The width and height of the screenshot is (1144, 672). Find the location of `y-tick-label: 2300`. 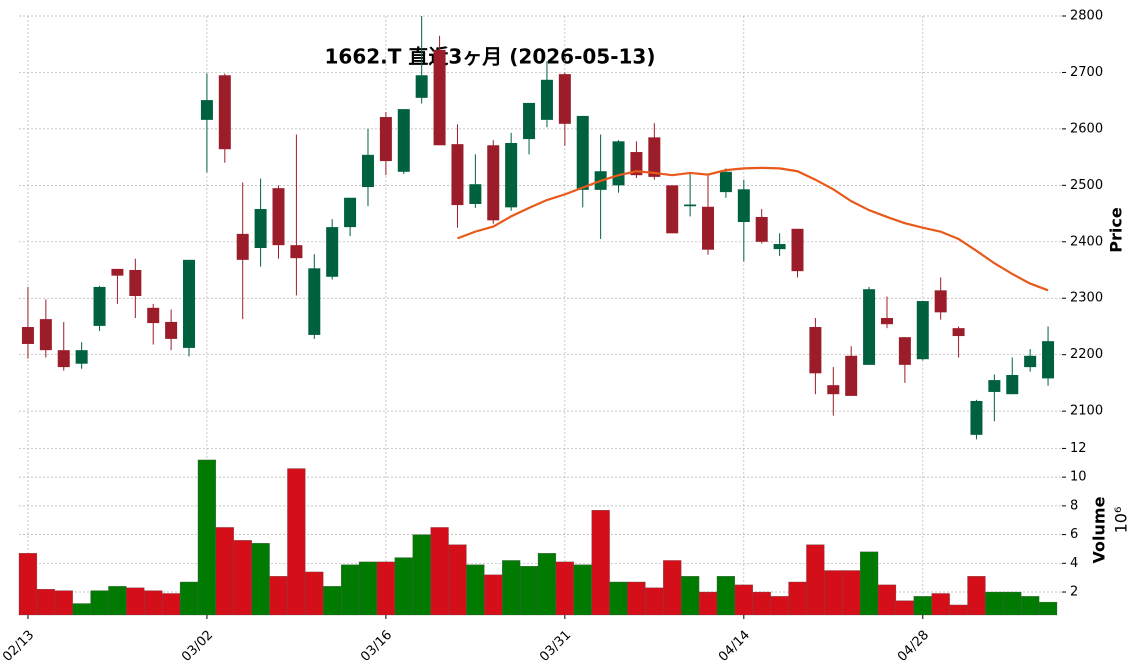

y-tick-label: 2300 is located at coordinates (1086, 298).